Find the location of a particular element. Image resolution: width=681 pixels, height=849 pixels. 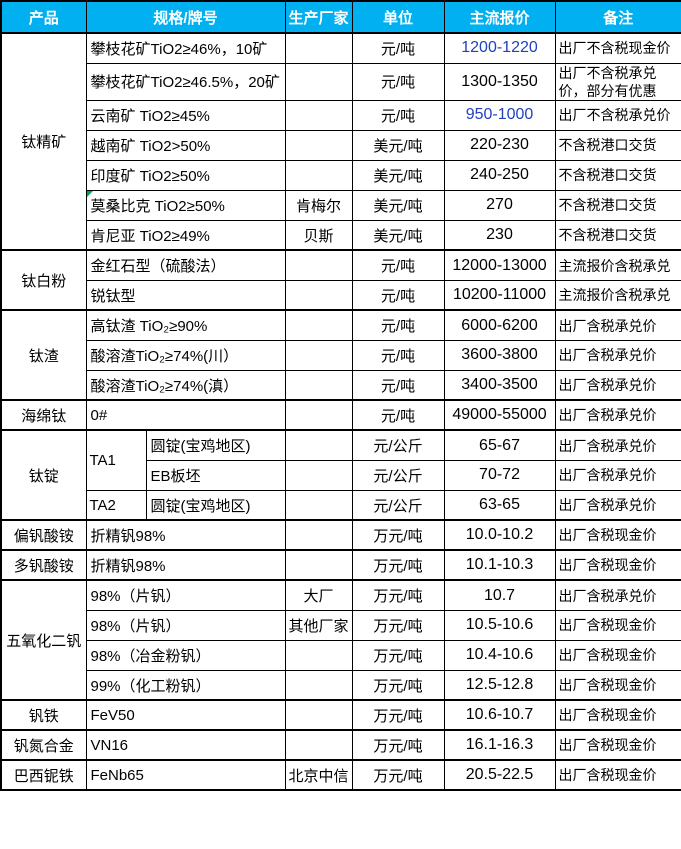

spec-cell-text: 0# is located at coordinates (99, 415).